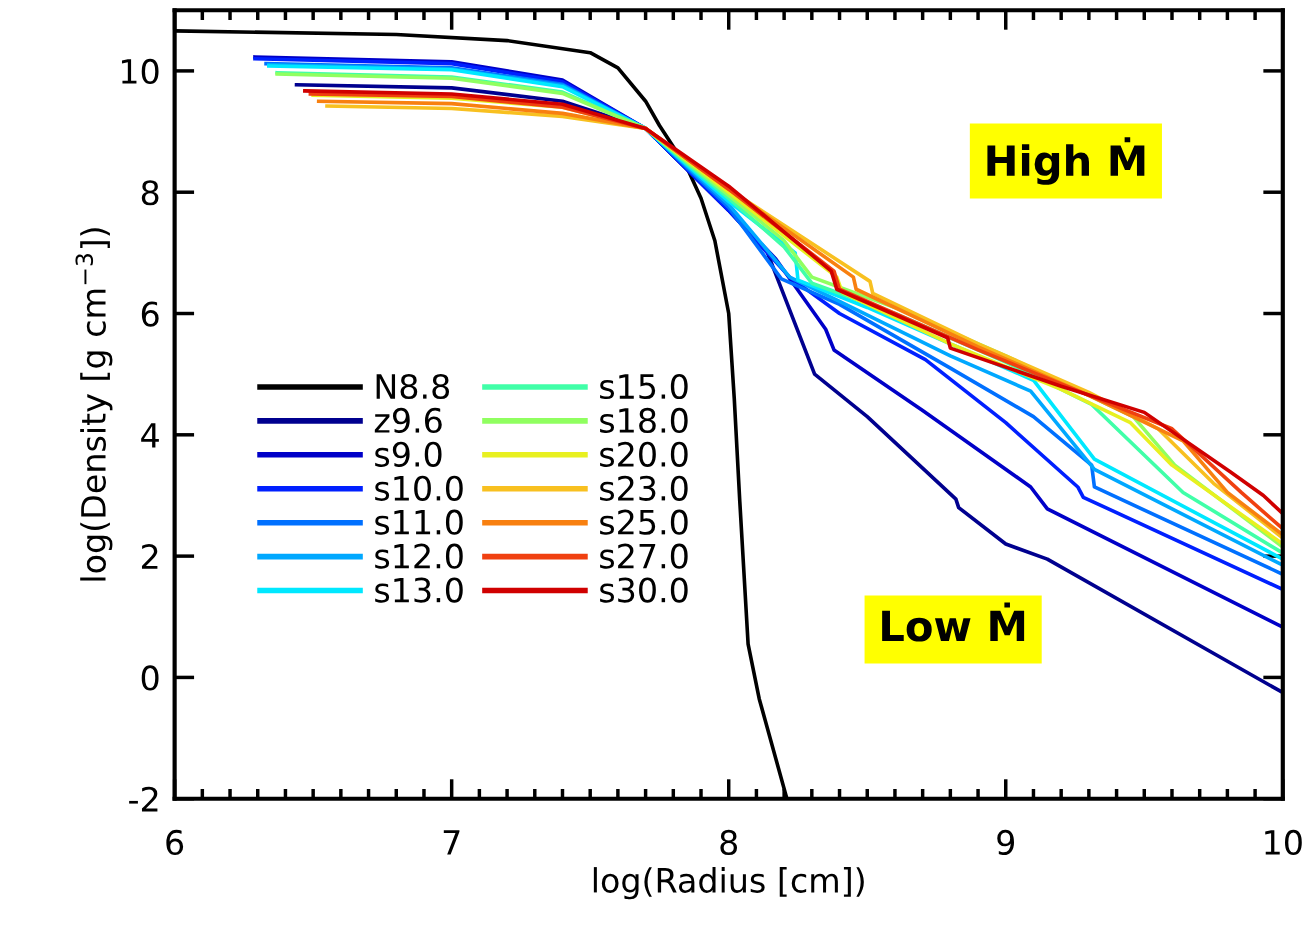  Describe the element at coordinates (408, 454) in the screenshot. I see `legend-label: s9.0` at that location.